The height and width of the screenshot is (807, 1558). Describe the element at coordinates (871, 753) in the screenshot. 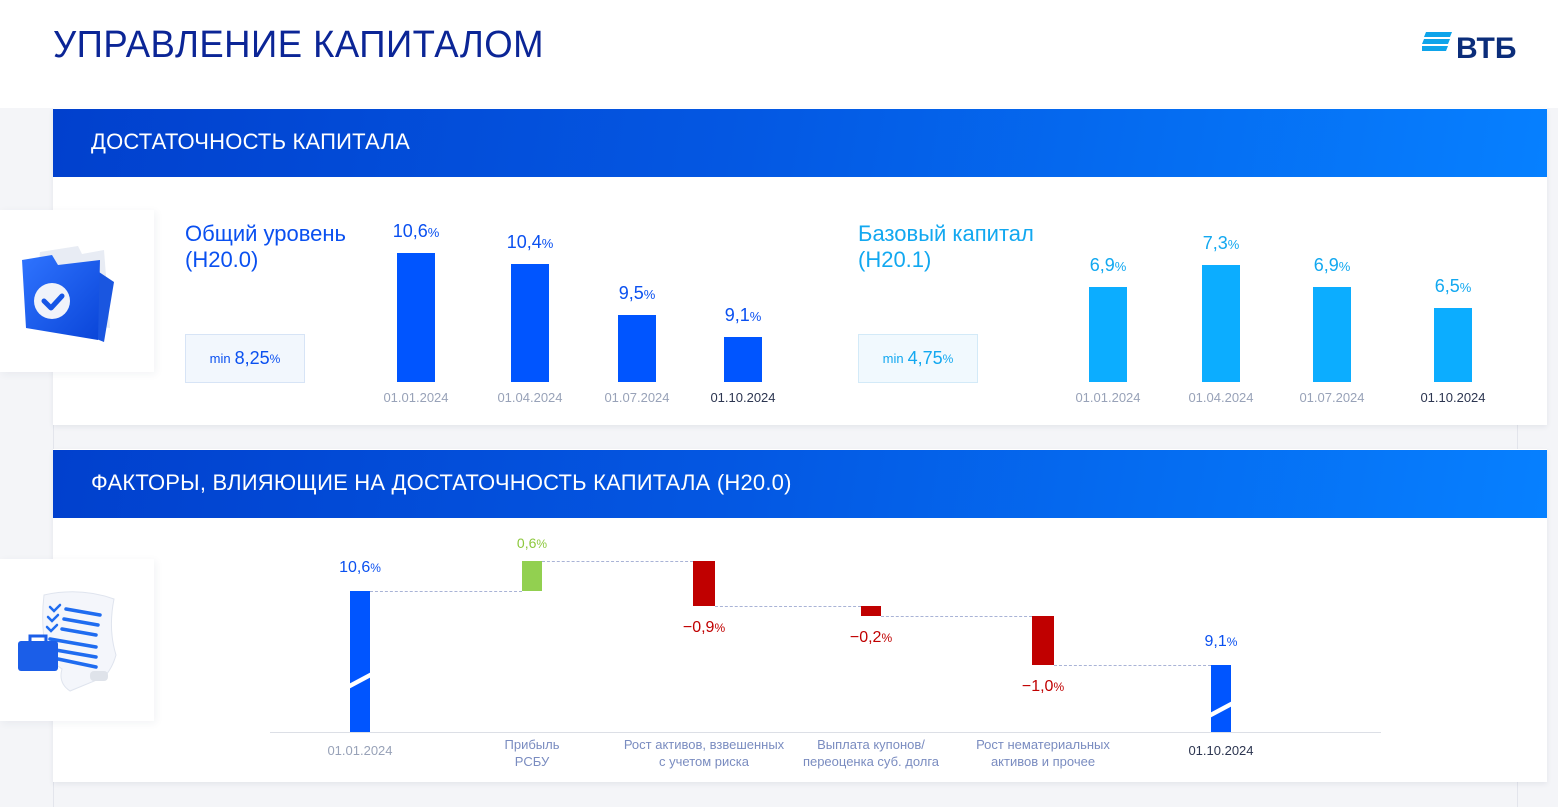

I see `x-category-label: Выплата купонов/переоценка суб. долга` at that location.